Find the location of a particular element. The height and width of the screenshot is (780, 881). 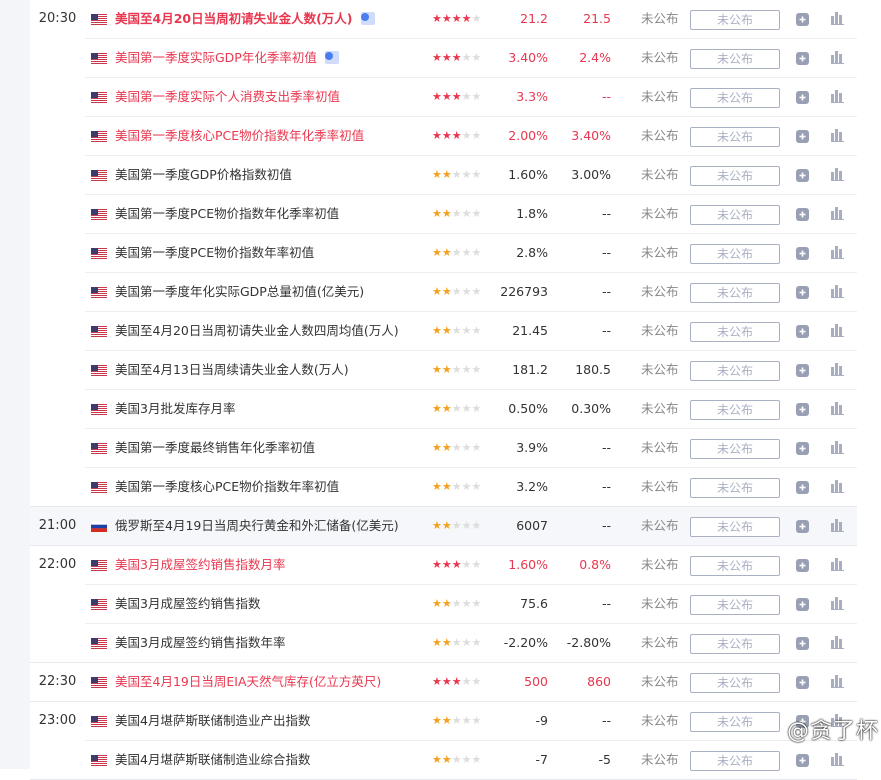

indicator-name-cell: 美国第一季度PCE物价指数年化季率初值 is located at coordinates (227, 214).